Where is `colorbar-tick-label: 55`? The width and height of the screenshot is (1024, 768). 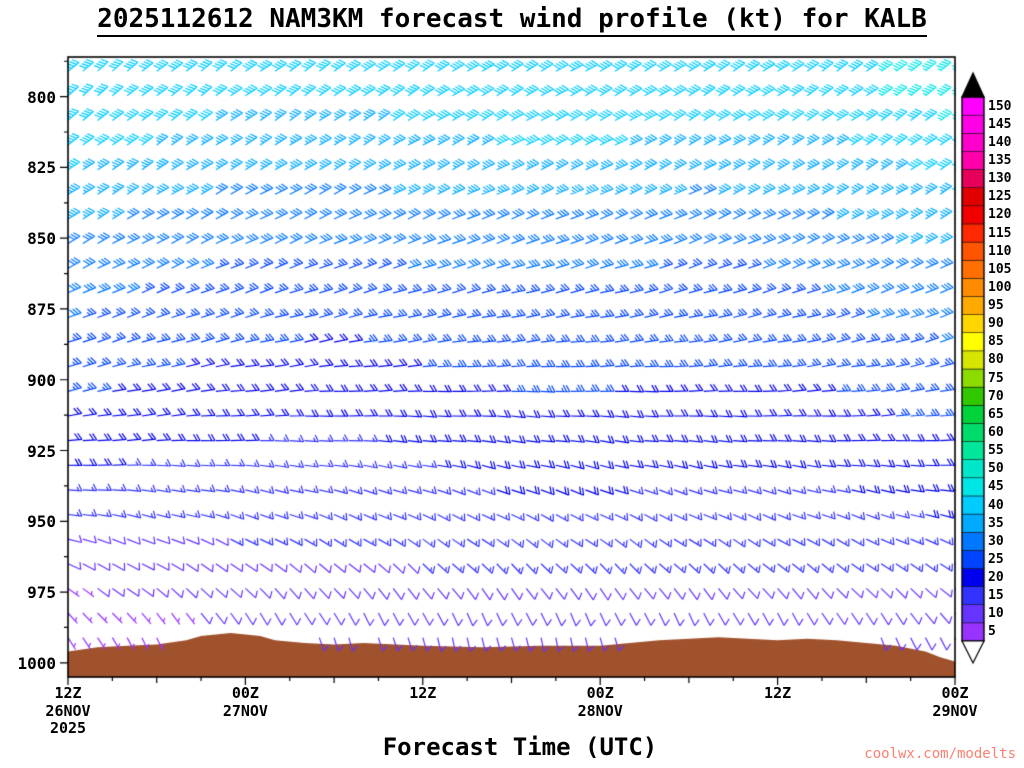 colorbar-tick-label: 55 is located at coordinates (996, 451).